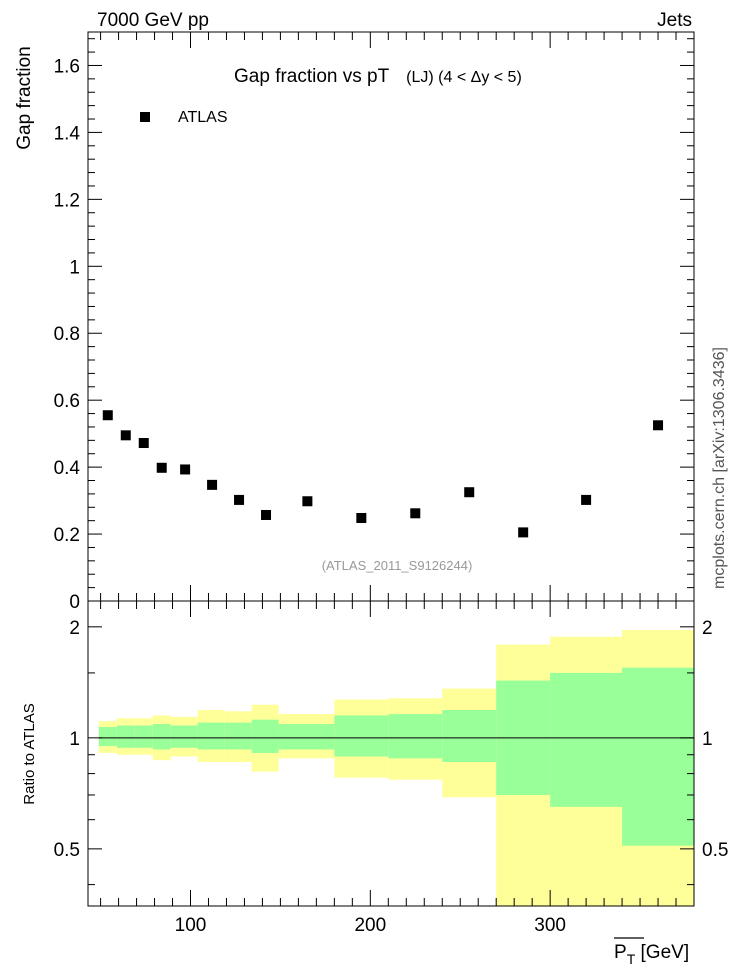  I want to click on ratio-y-axis-label: Ratio to ATLAS, so click(29, 753).